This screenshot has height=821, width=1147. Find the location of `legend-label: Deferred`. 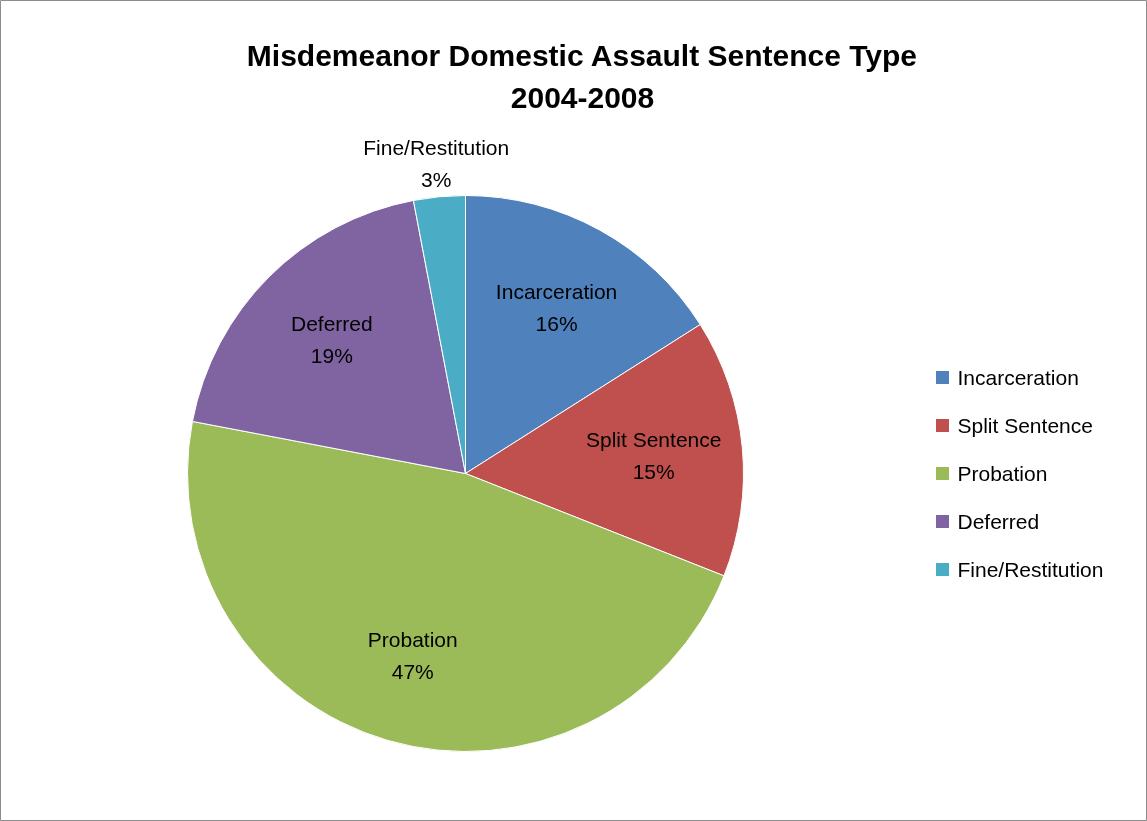

legend-label: Deferred is located at coordinates (998, 521).